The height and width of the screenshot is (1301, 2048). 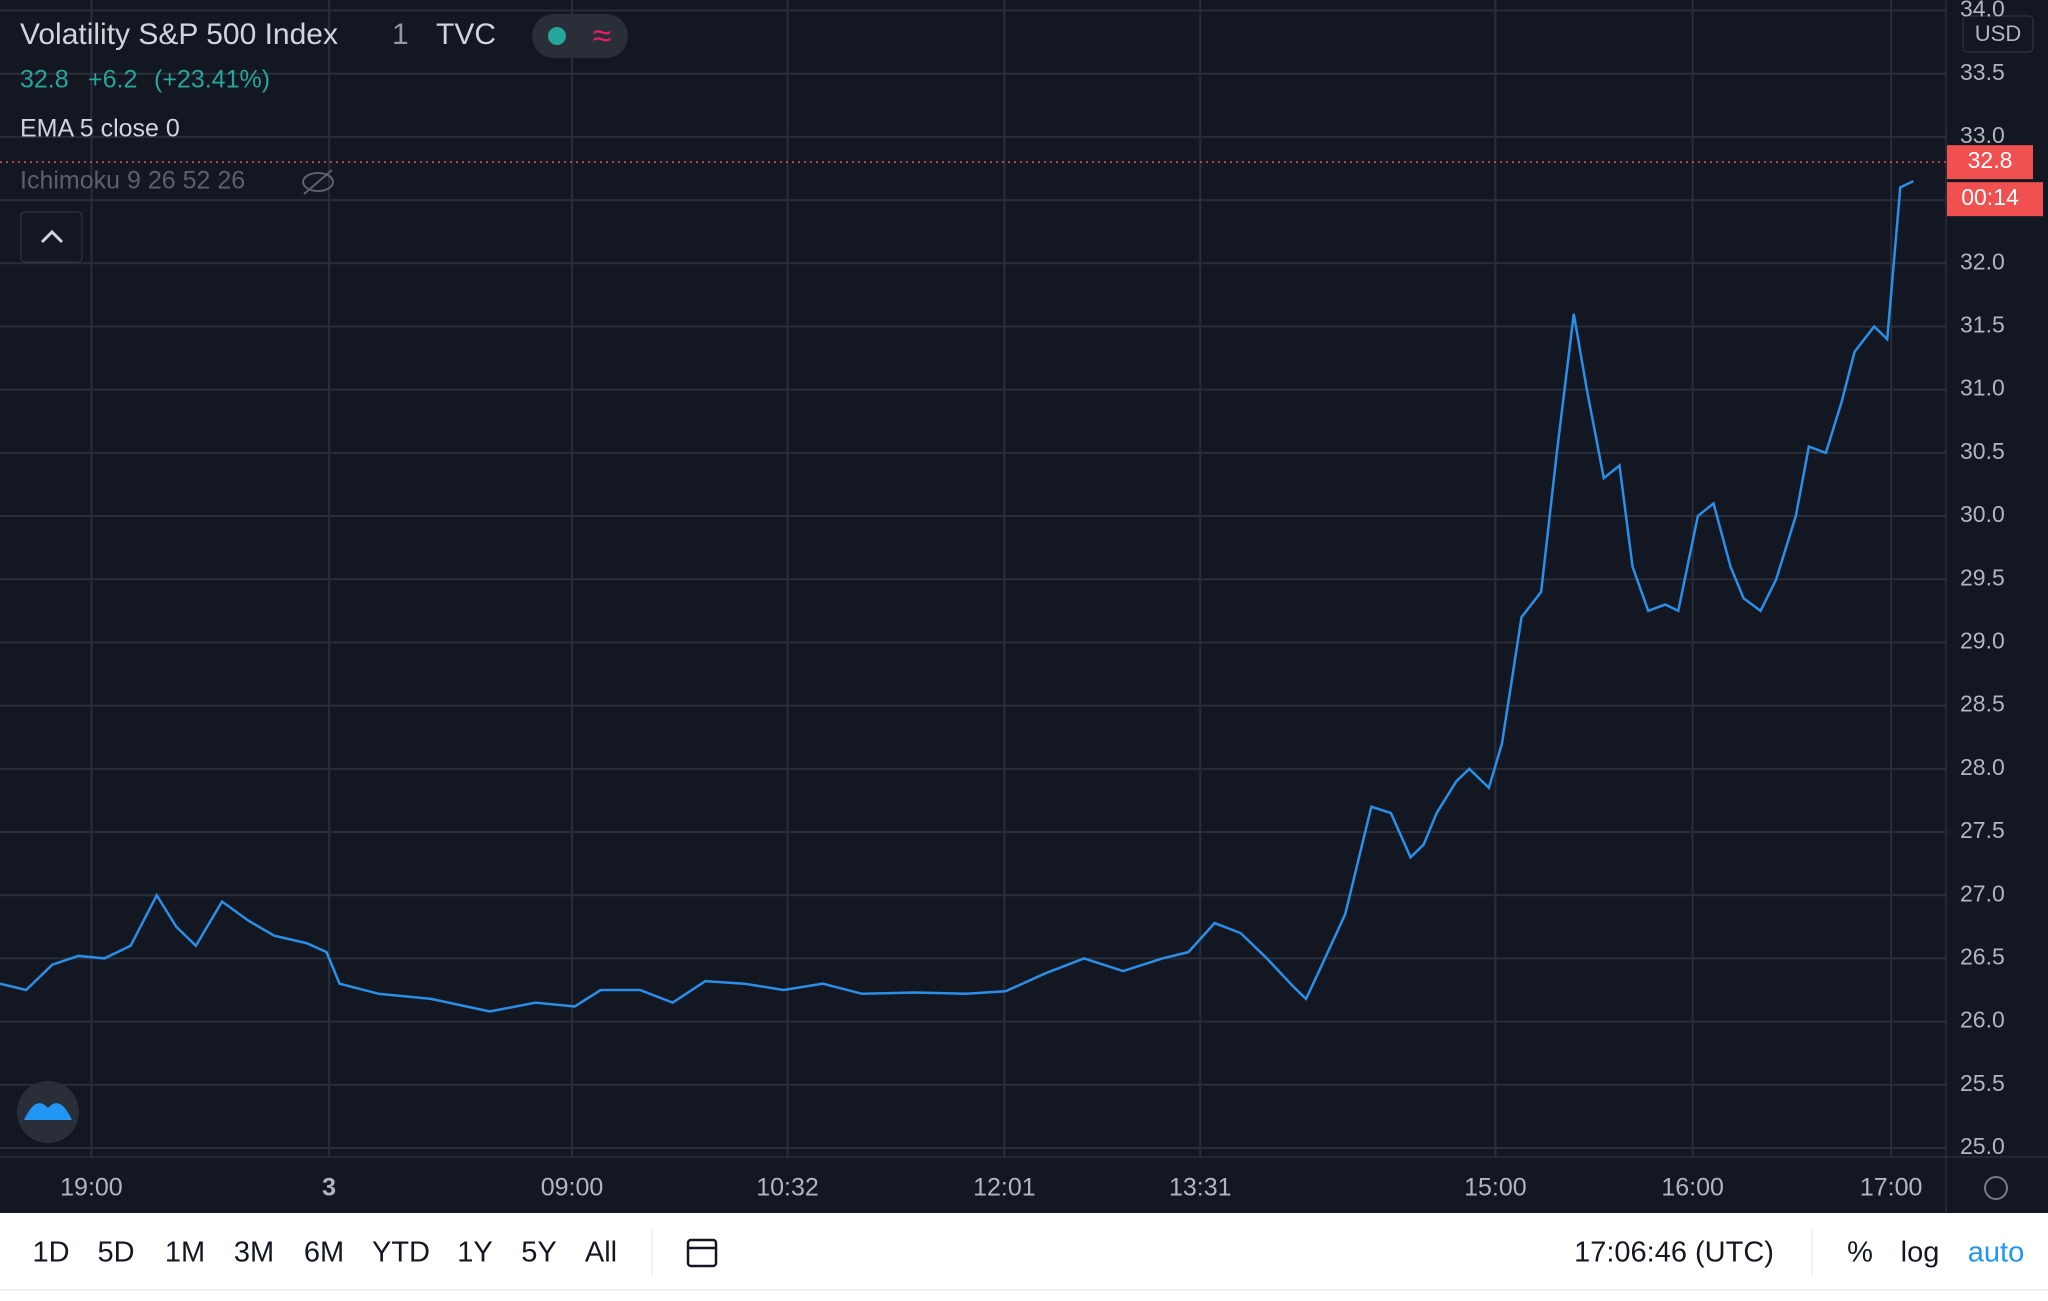 What do you see at coordinates (602, 36) in the screenshot?
I see `delayed-icon: ≈` at bounding box center [602, 36].